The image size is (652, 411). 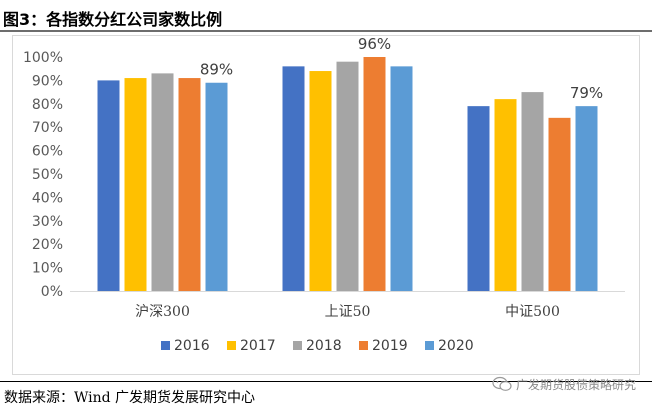 What do you see at coordinates (502, 383) in the screenshot?
I see `wechat-icon` at bounding box center [502, 383].